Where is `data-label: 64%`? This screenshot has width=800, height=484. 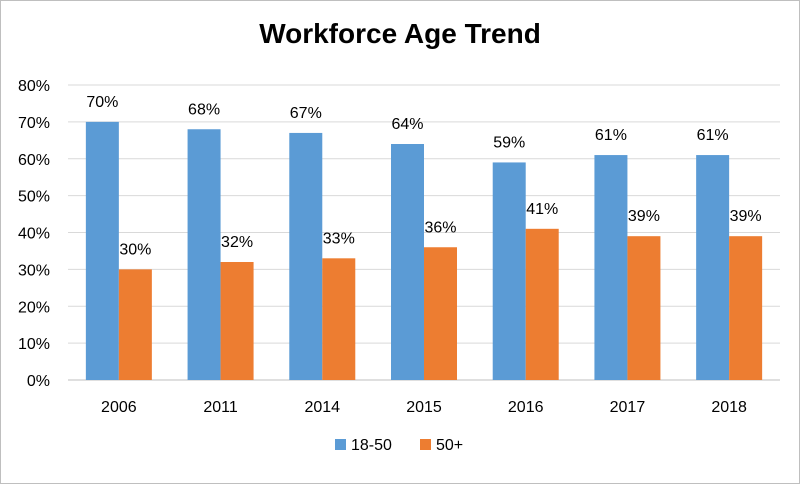 data-label: 64% is located at coordinates (407, 124).